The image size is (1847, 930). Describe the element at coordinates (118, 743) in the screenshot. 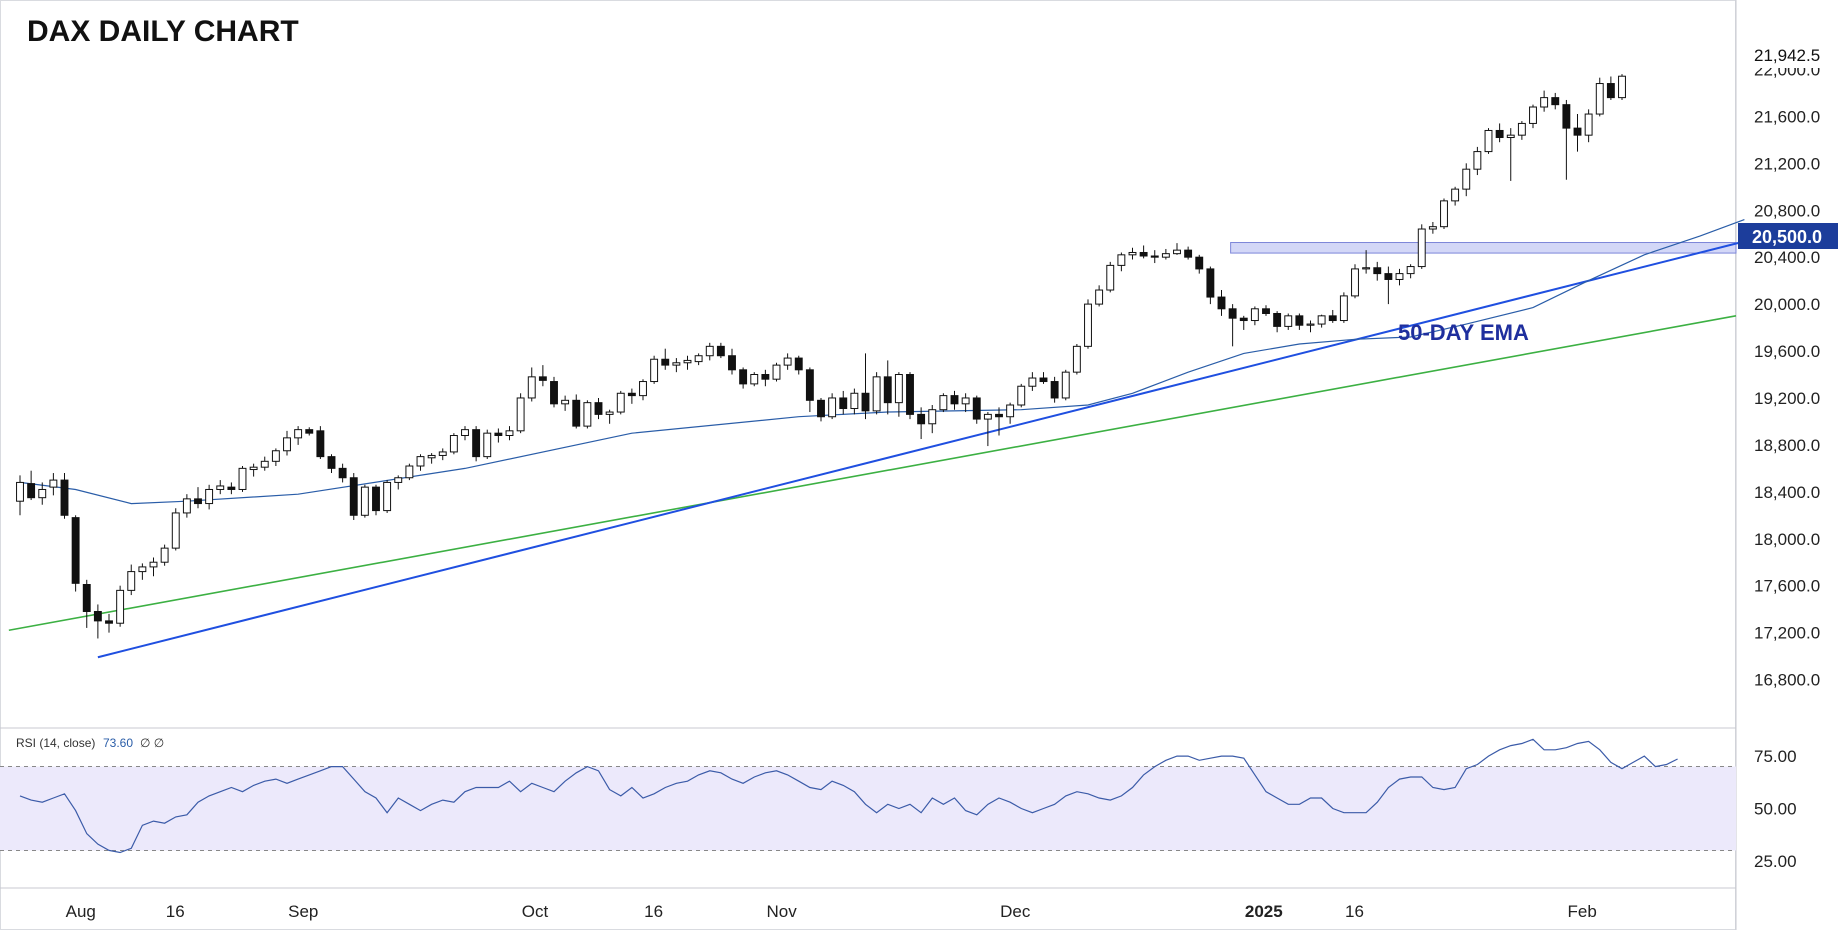

I see `rsi-legend-value: 73.60` at that location.